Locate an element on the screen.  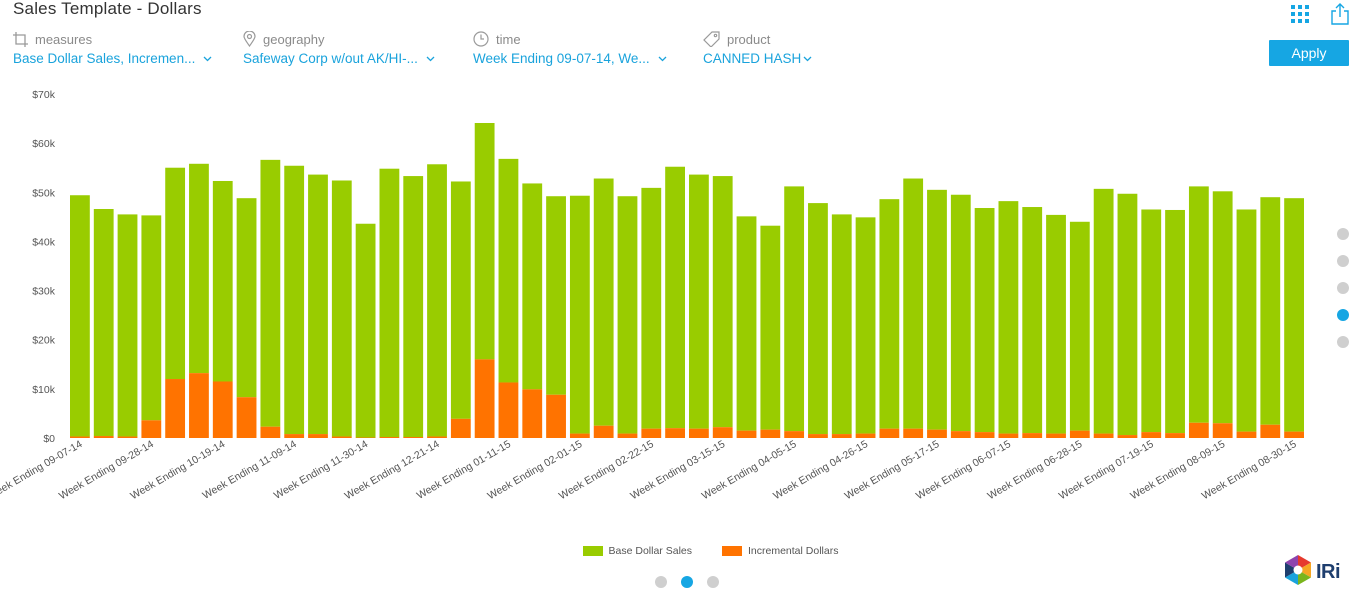
product-dropdown: CANNED HASH is located at coordinates (757, 58).